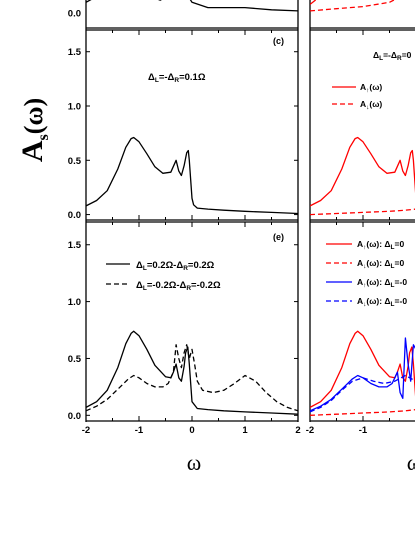 This screenshot has height=537, width=415. I want to click on y-tick-label-2-2: 1.0, so click(74, 107).